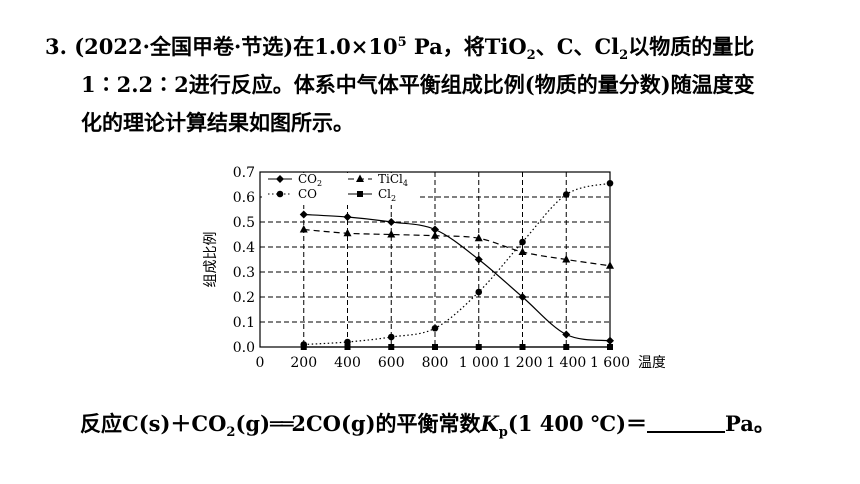  I want to click on q-l1-d: 以物质的量比, so click(691, 46).